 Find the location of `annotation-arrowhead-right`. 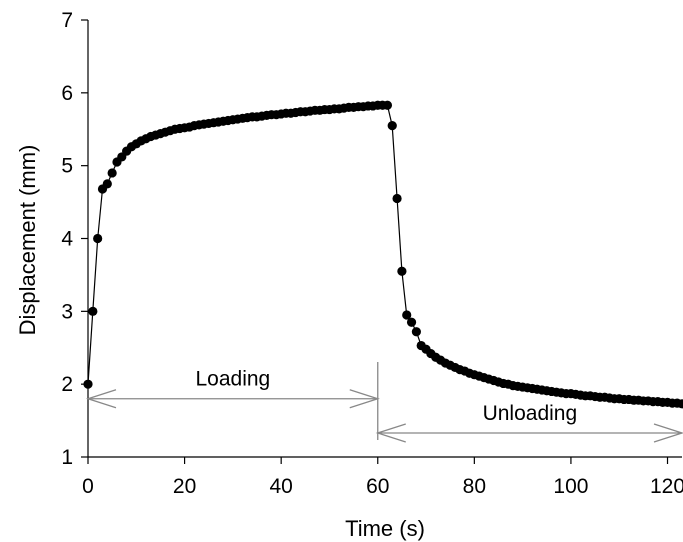

annotation-arrowhead-right is located at coordinates (668, 433).